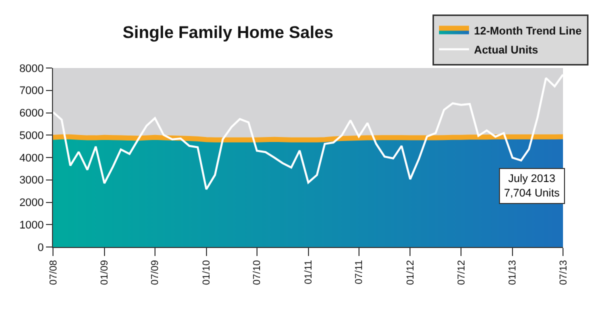 This screenshot has width=600, height=321. What do you see at coordinates (156, 273) in the screenshot?
I see `x-tick-label: 07/09` at bounding box center [156, 273].